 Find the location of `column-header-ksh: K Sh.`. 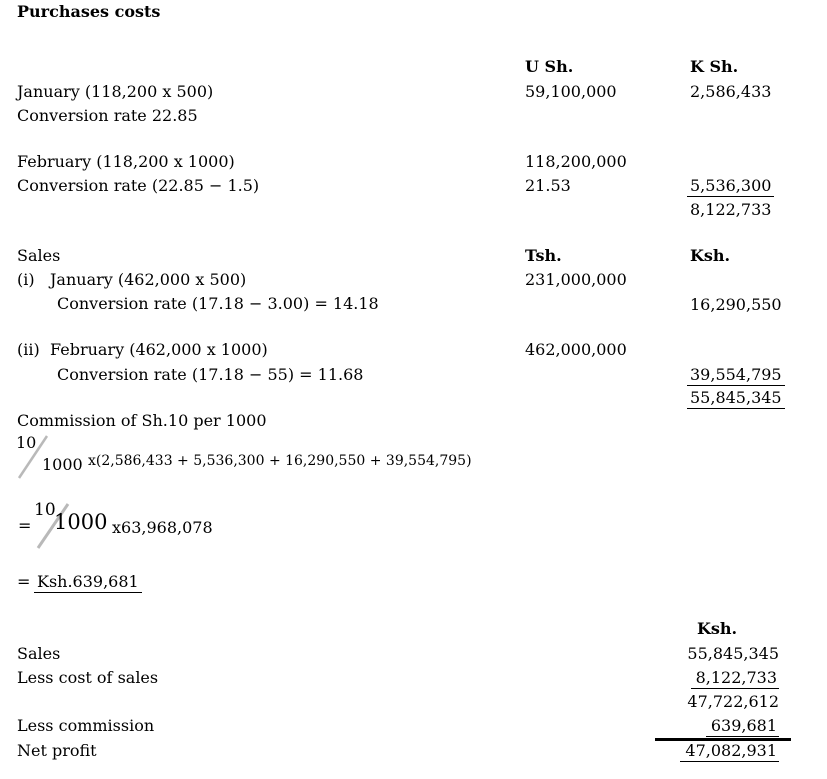

column-header-ksh: K Sh. is located at coordinates (714, 66).